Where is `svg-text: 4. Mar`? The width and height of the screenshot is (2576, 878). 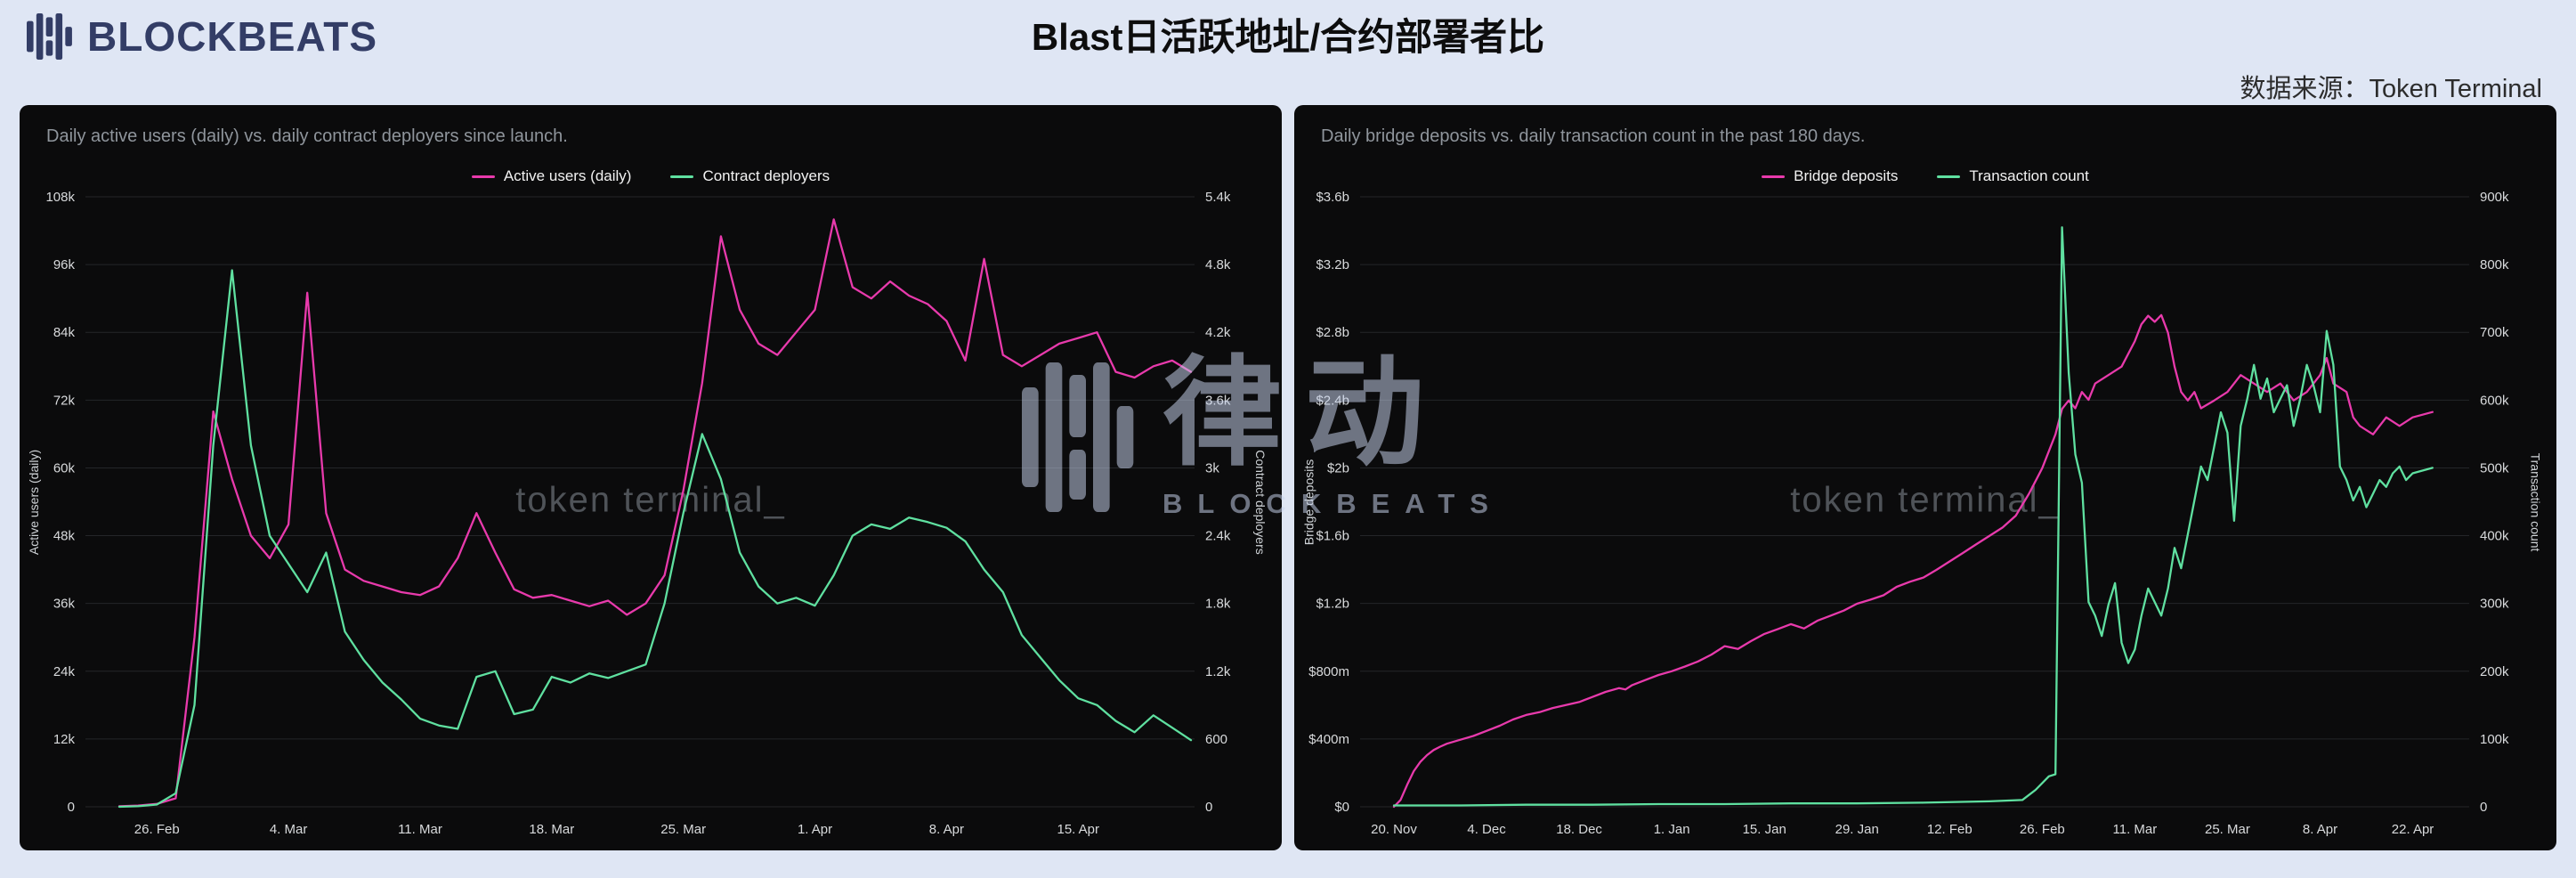 svg-text: 4. Mar is located at coordinates (289, 830).